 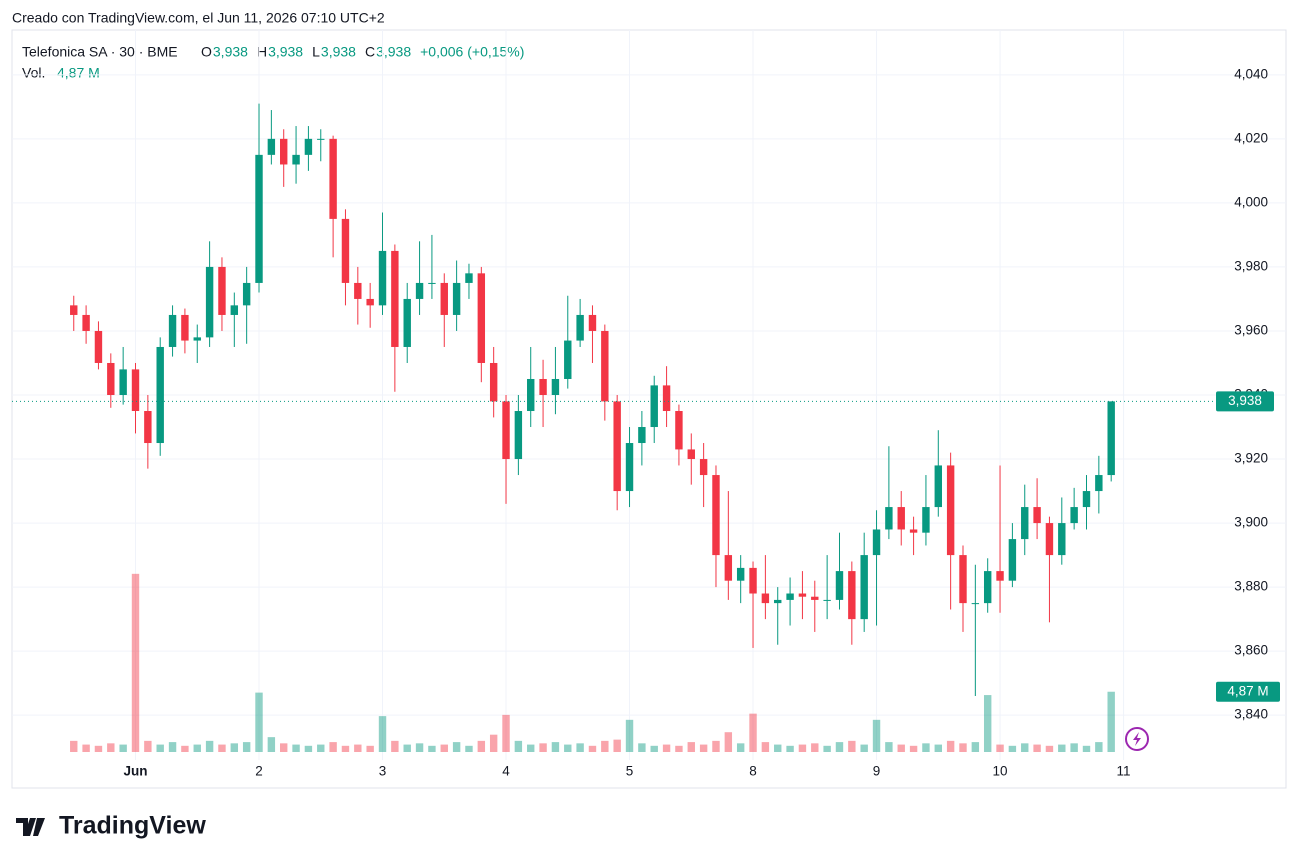 I want to click on y-tick-label: 3,900, so click(x=1251, y=522).